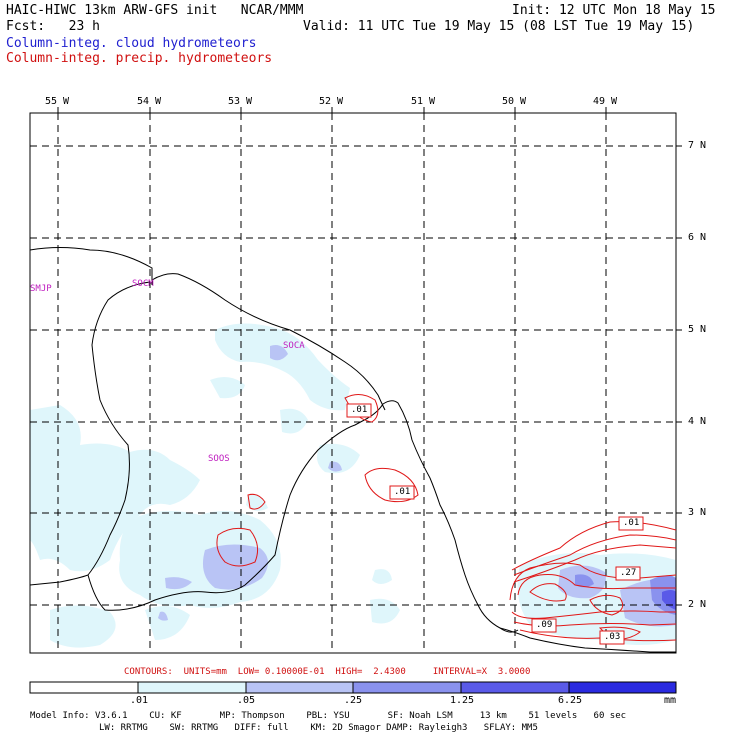 The width and height of the screenshot is (740, 740). I want to click on border-suriname-guyane, so click(91, 266).